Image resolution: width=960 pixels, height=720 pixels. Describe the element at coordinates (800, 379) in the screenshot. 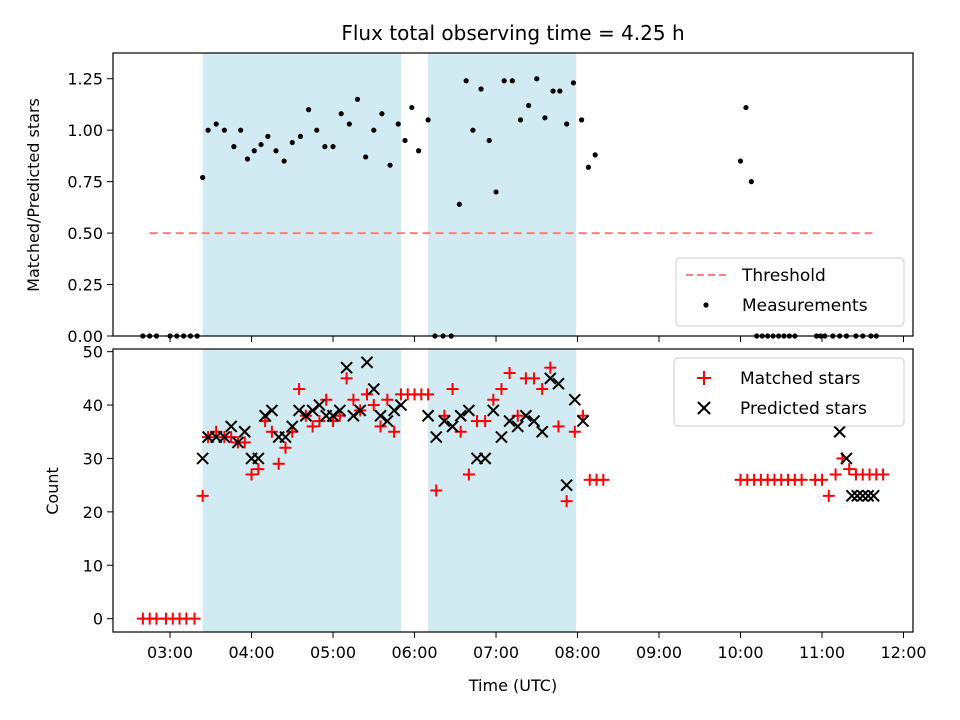

I see `legend-matched-label: Matched stars` at that location.